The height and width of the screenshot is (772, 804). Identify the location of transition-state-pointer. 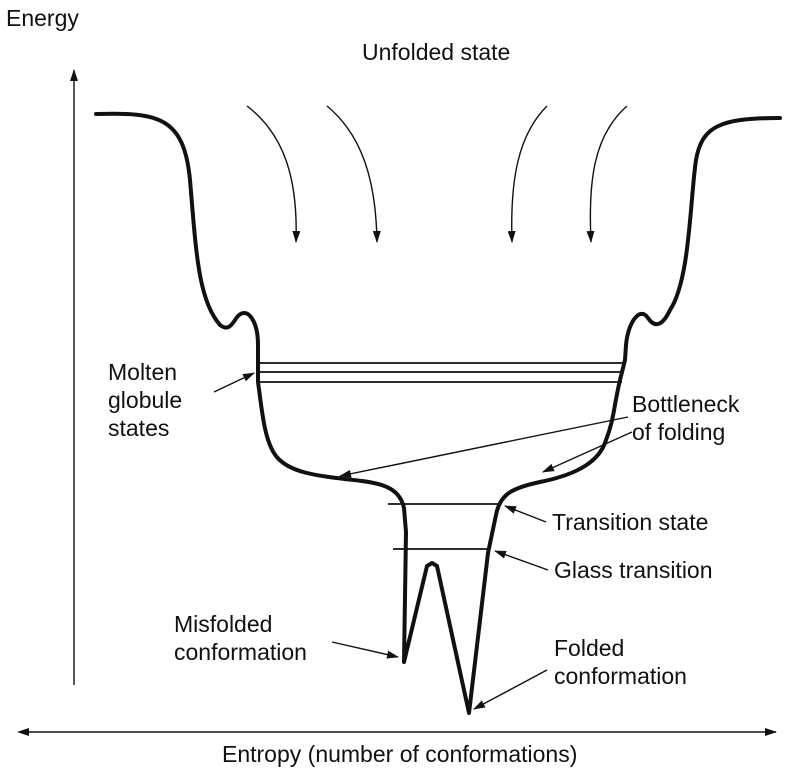
(525, 514).